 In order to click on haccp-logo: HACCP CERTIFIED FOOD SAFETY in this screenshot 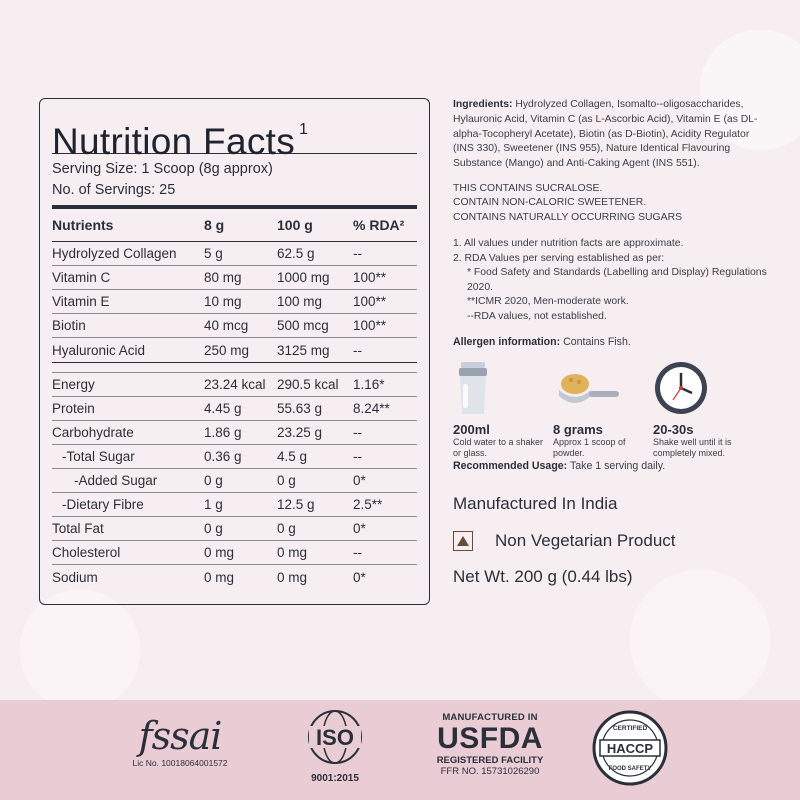, I will do `click(630, 750)`.